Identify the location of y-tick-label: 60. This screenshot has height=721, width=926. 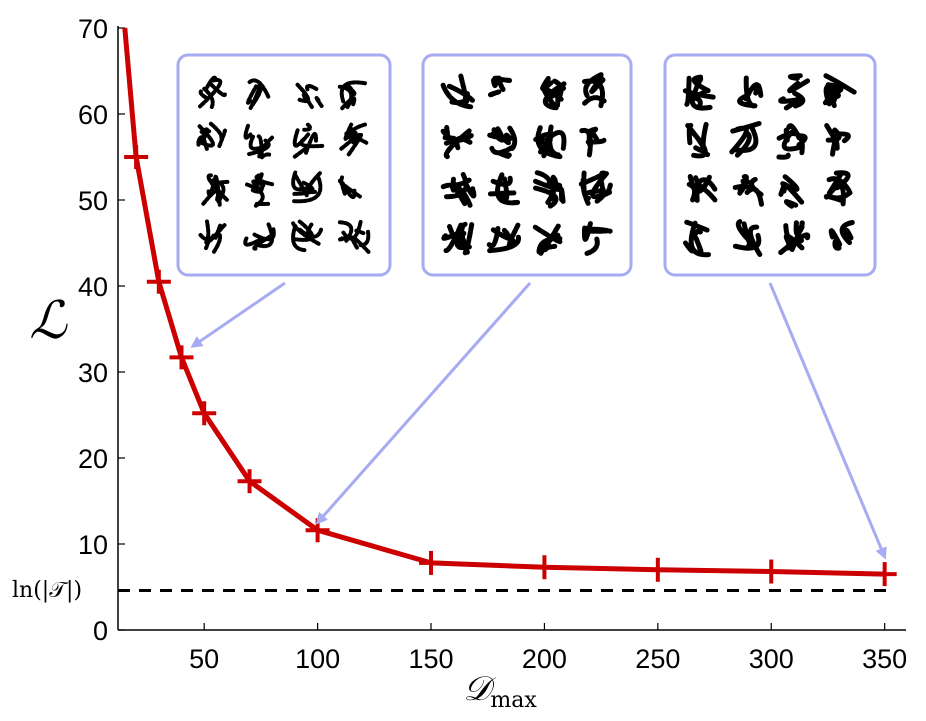
(93, 115).